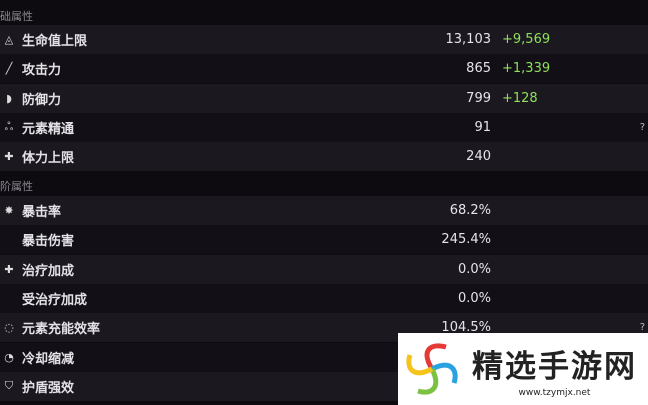 This screenshot has height=405, width=648. What do you see at coordinates (48, 242) in the screenshot?
I see `stat-label: 暴击伤害` at bounding box center [48, 242].